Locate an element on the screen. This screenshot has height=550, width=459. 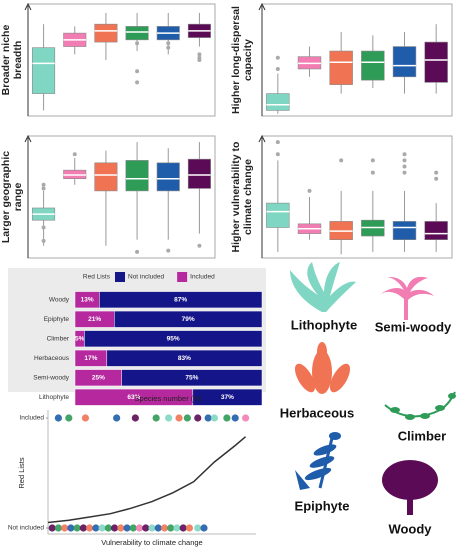
legend-label: Not included is located at coordinates (146, 277).